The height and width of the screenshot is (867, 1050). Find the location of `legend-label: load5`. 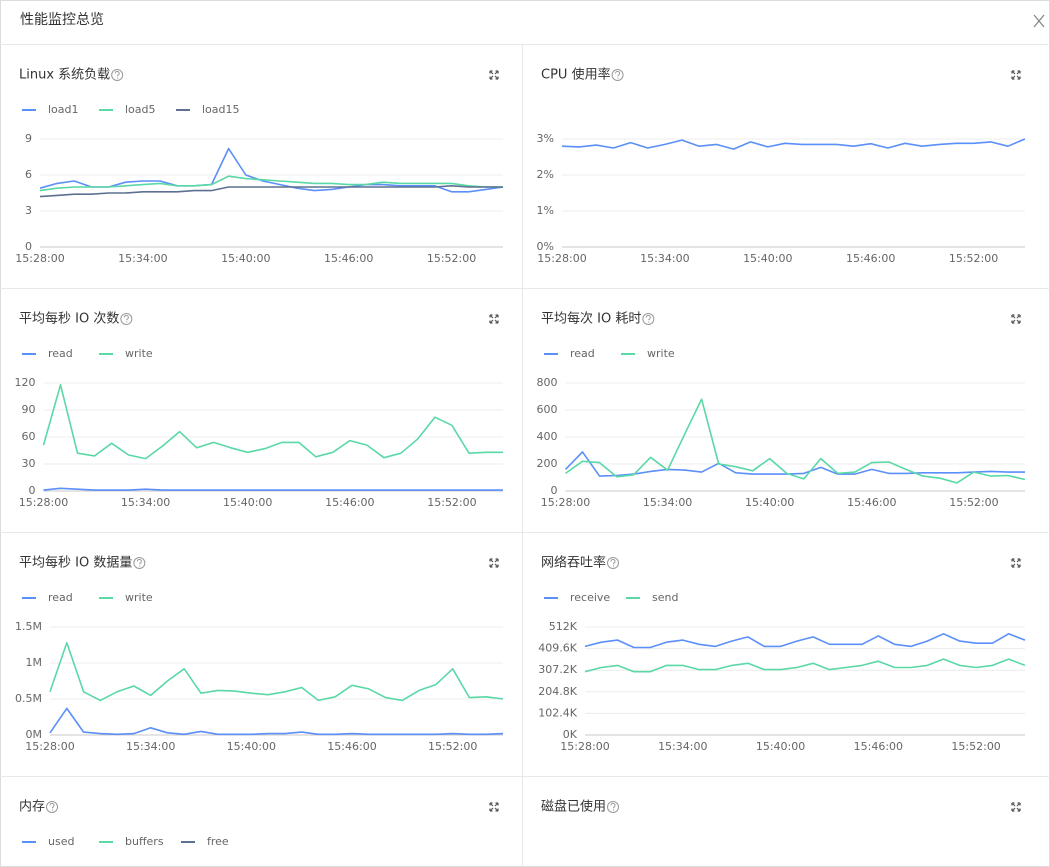

legend-label: load5 is located at coordinates (140, 109).